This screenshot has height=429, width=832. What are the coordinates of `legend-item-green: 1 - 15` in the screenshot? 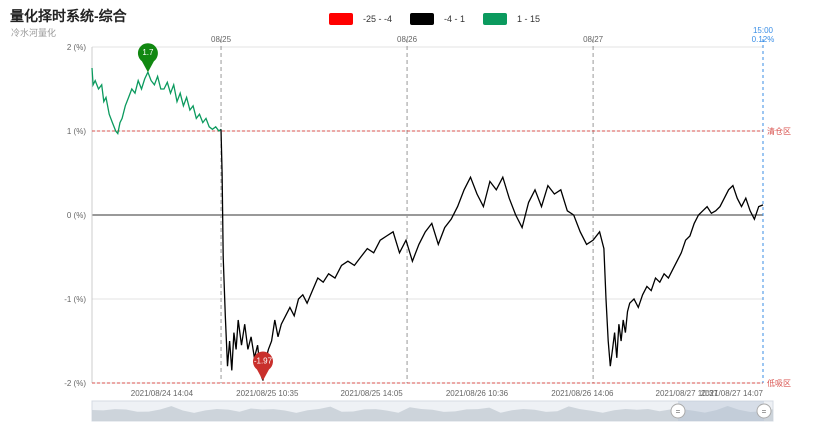 It's located at (511, 19).